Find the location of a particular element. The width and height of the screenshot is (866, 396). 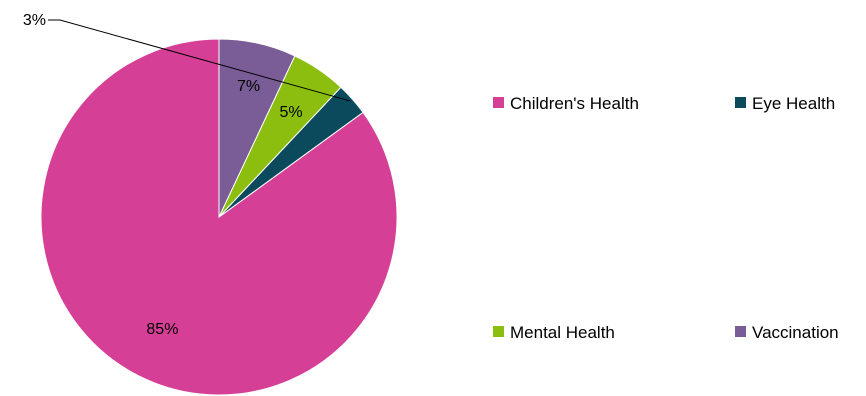

data-label-eye-health: 3% is located at coordinates (34, 20).